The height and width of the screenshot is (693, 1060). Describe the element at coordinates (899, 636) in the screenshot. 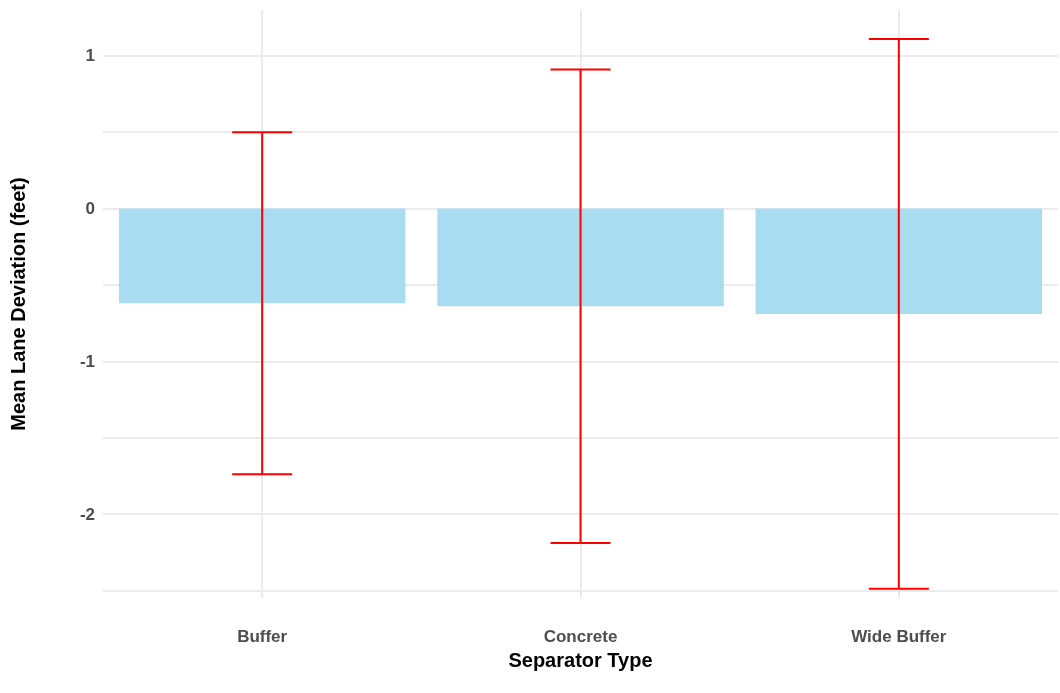

I see `x-tick-label: Wide Buffer` at that location.